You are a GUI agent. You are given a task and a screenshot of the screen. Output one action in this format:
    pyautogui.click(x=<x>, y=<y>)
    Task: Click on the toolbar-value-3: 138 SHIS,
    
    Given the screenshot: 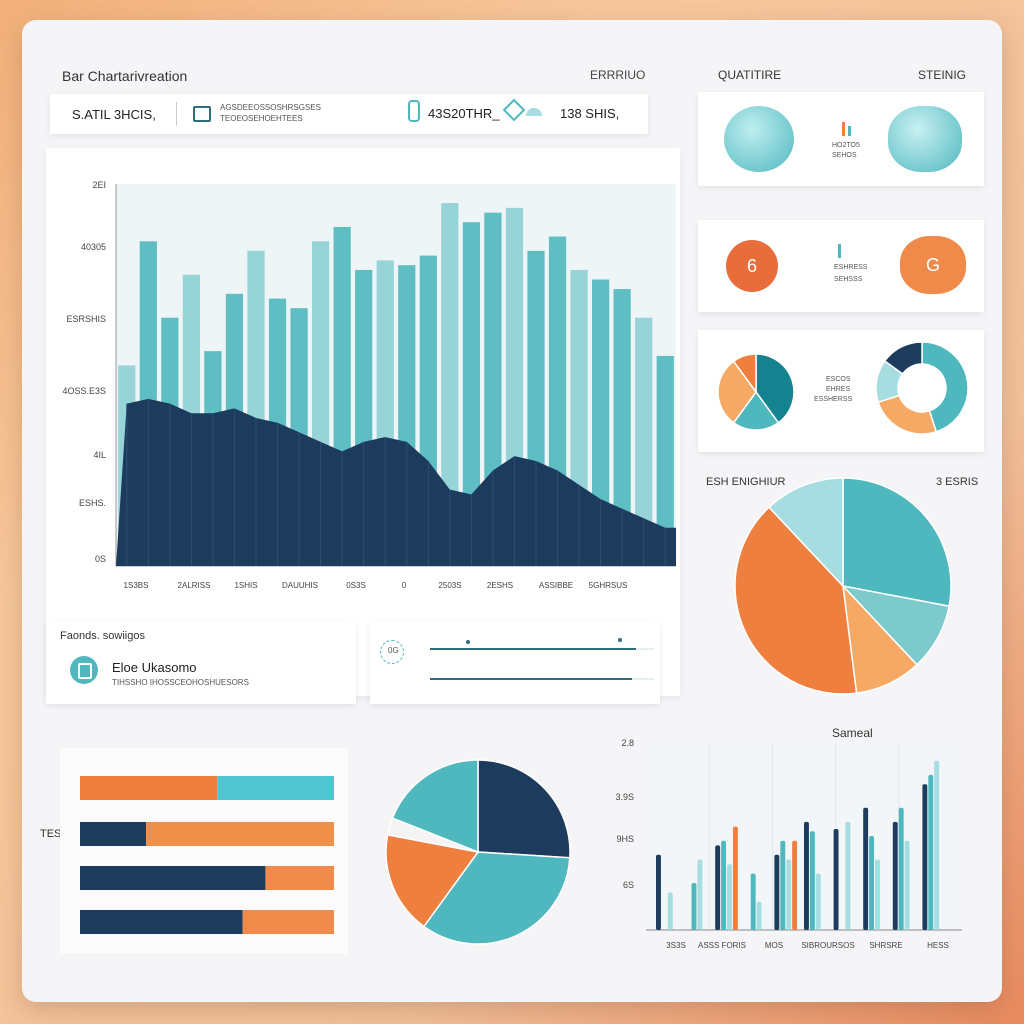 What is the action you would take?
    pyautogui.click(x=590, y=113)
    